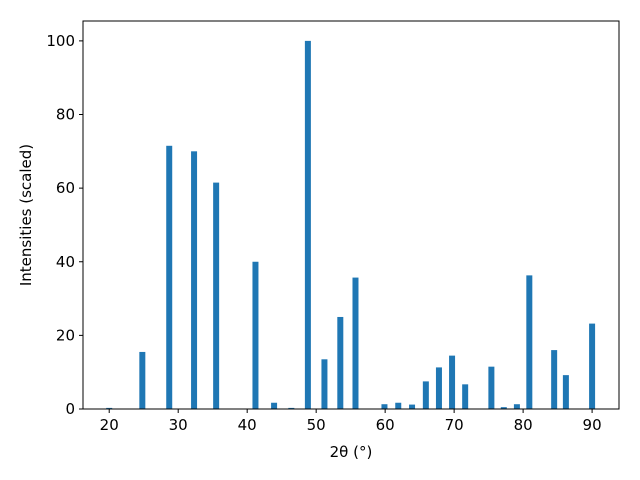 The width and height of the screenshot is (640, 480). What do you see at coordinates (523, 425) in the screenshot?
I see `x-tick-label: 80` at bounding box center [523, 425].